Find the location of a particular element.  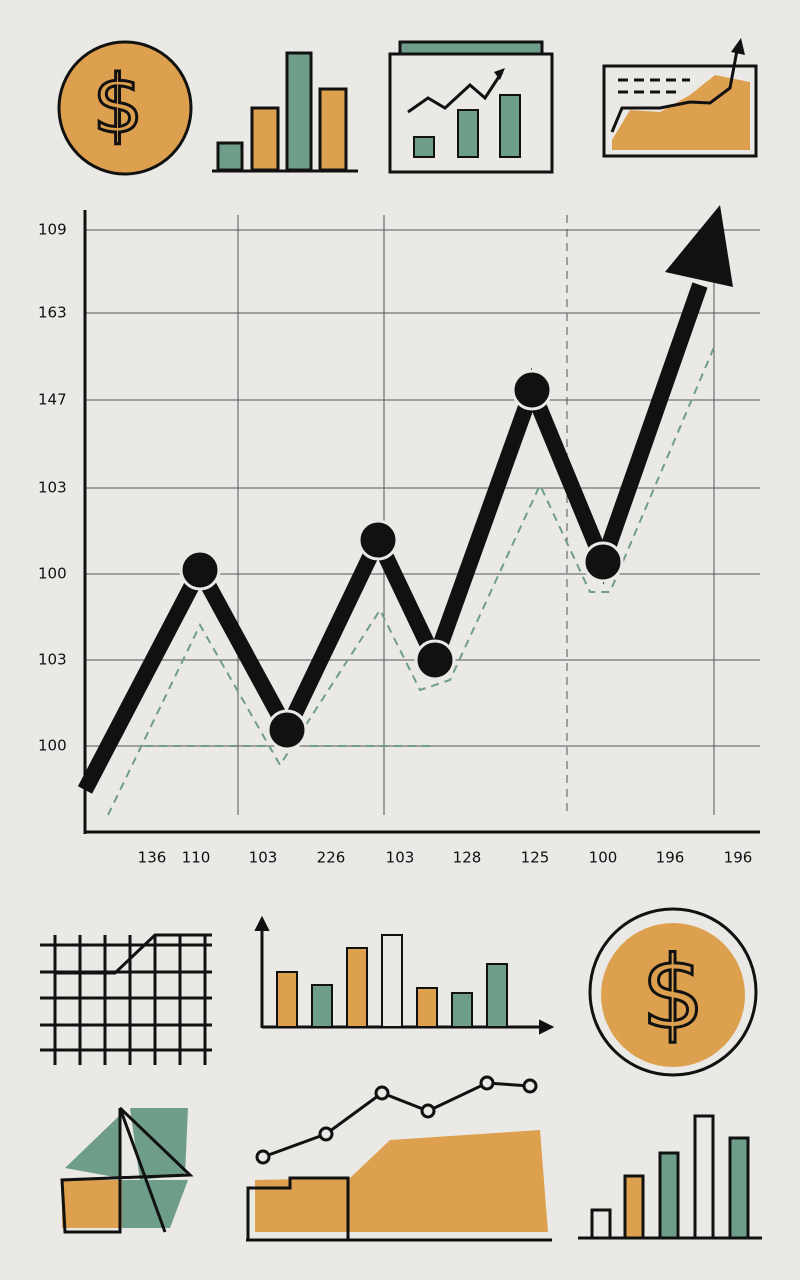

y-label: 163 is located at coordinates (52, 313).